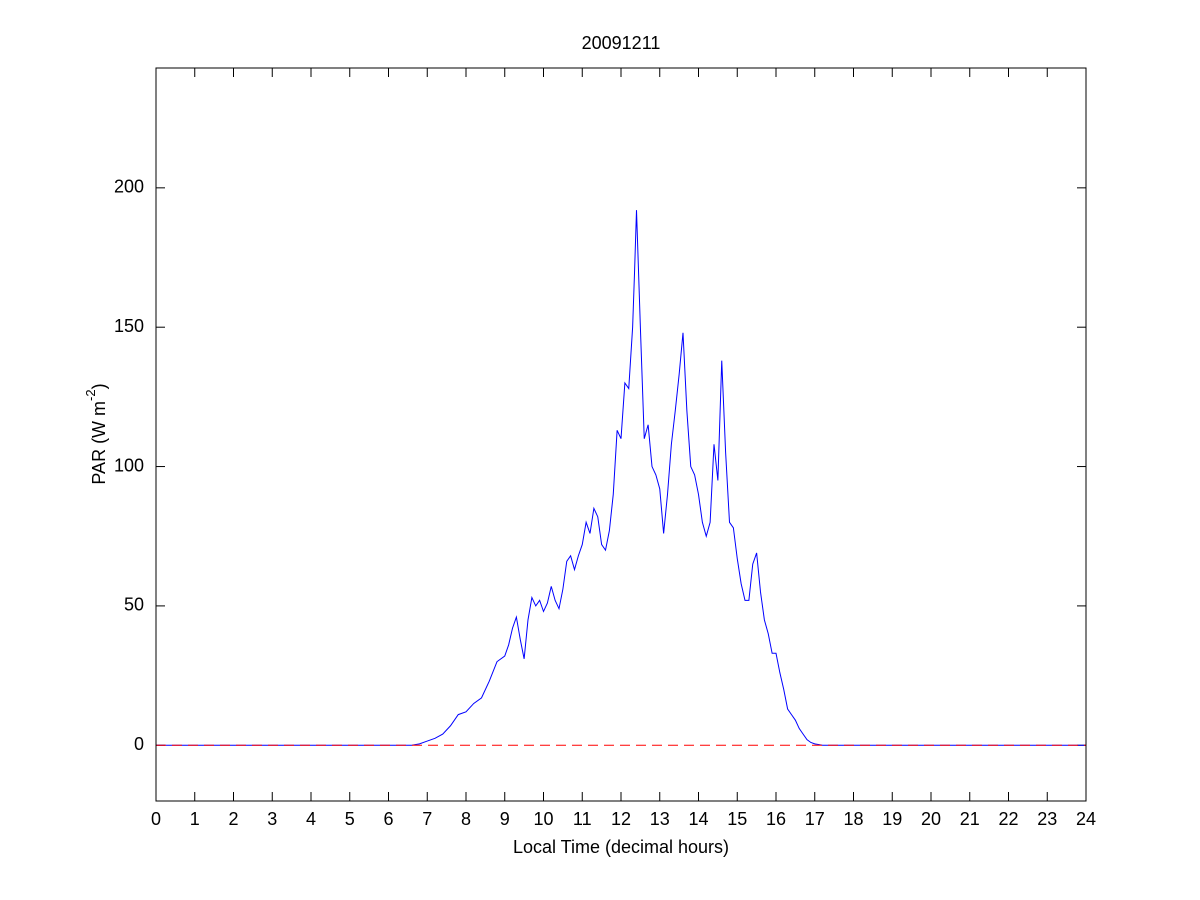  Describe the element at coordinates (737, 819) in the screenshot. I see `x-tick-label: 15` at that location.